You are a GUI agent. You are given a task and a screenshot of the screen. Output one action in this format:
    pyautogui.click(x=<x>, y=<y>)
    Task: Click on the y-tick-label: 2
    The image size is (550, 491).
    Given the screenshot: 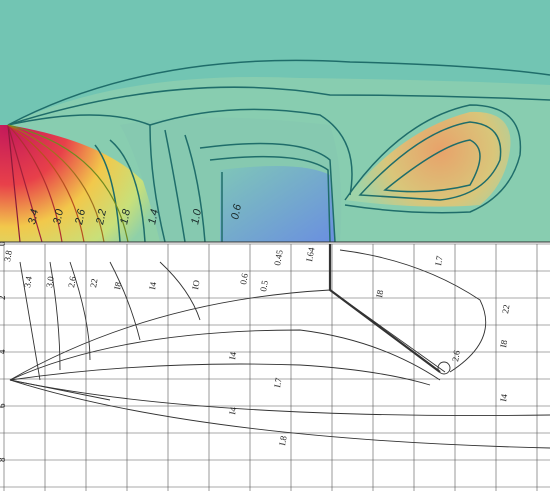 What is the action you would take?
    pyautogui.click(x=3, y=298)
    